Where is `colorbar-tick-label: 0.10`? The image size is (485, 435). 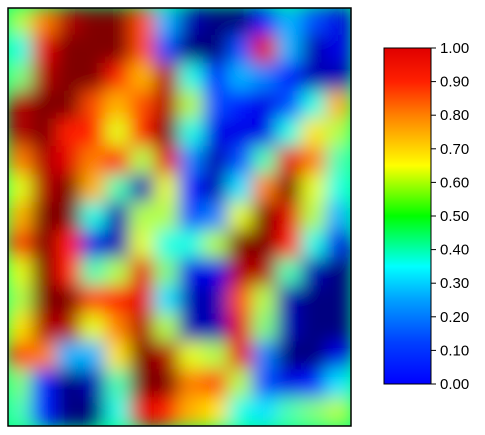
colorbar-tick-label: 0.10 is located at coordinates (454, 350).